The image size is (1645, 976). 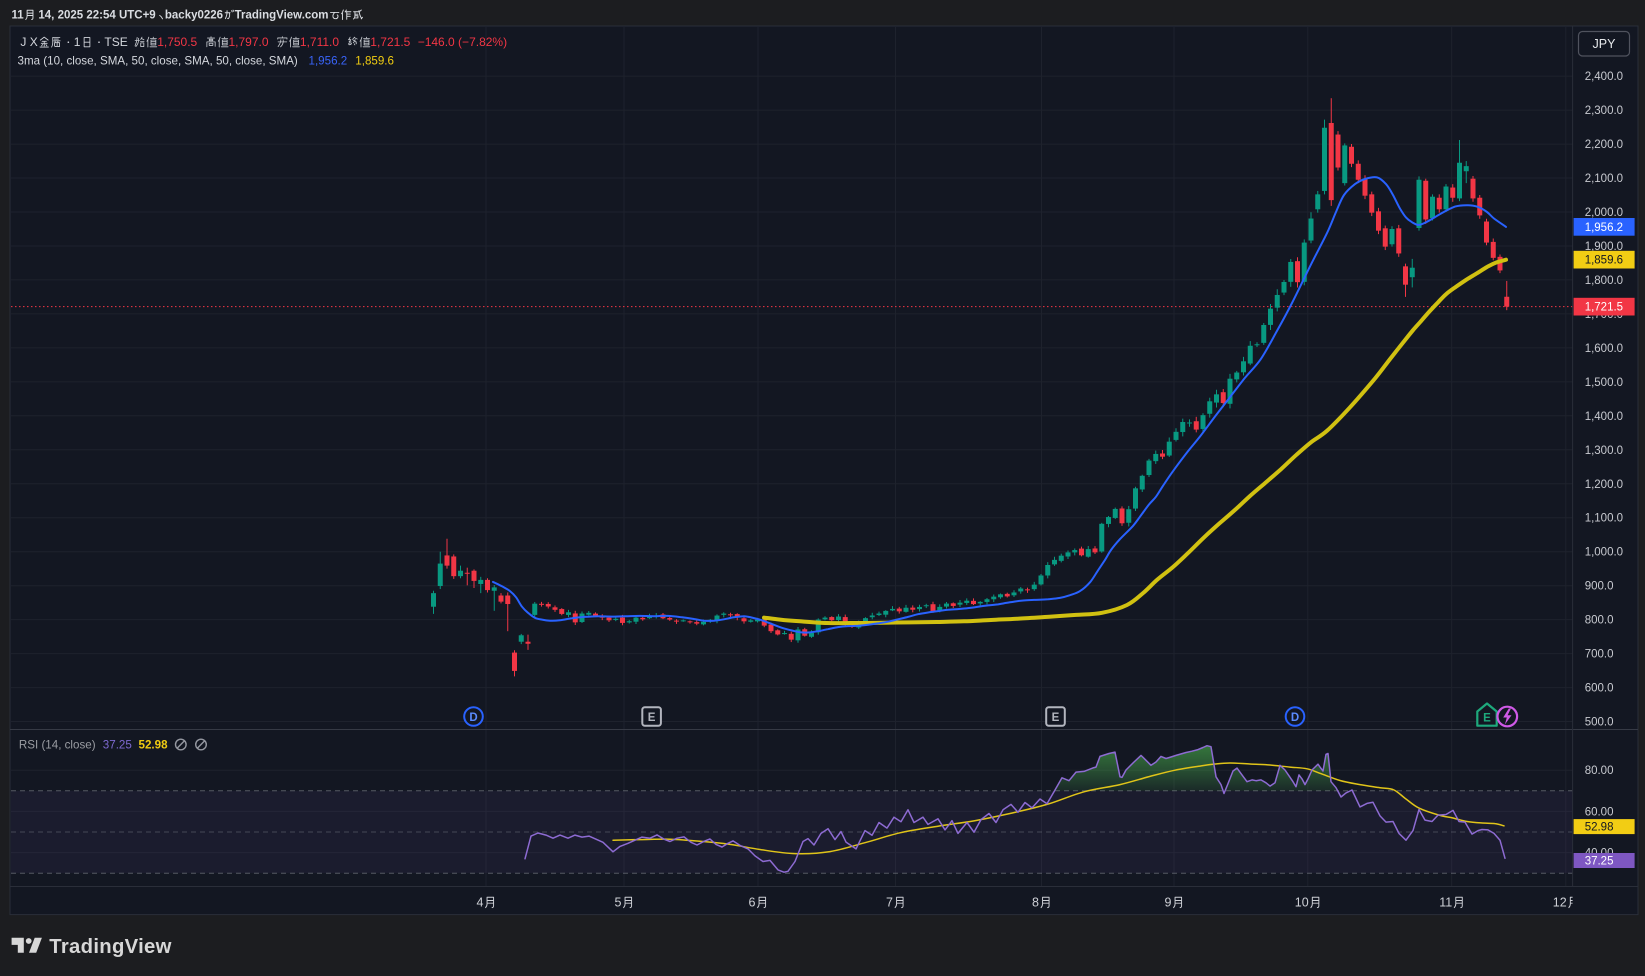 I want to click on svg-text: TradingView.com, so click(x=282, y=16).